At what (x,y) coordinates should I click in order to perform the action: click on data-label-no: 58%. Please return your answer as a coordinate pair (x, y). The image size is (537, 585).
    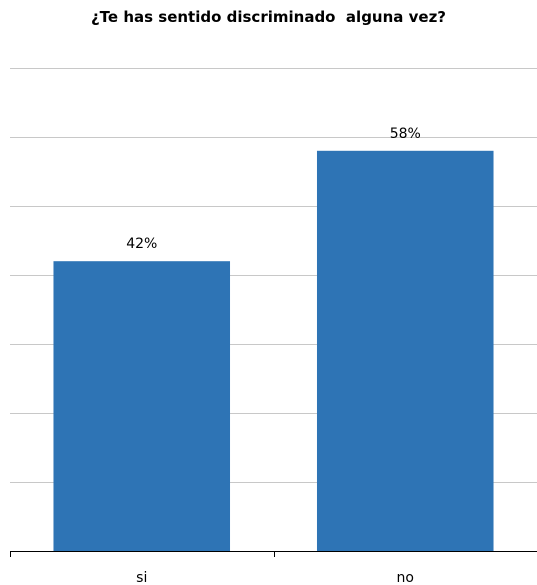
    Looking at the image, I should click on (405, 134).